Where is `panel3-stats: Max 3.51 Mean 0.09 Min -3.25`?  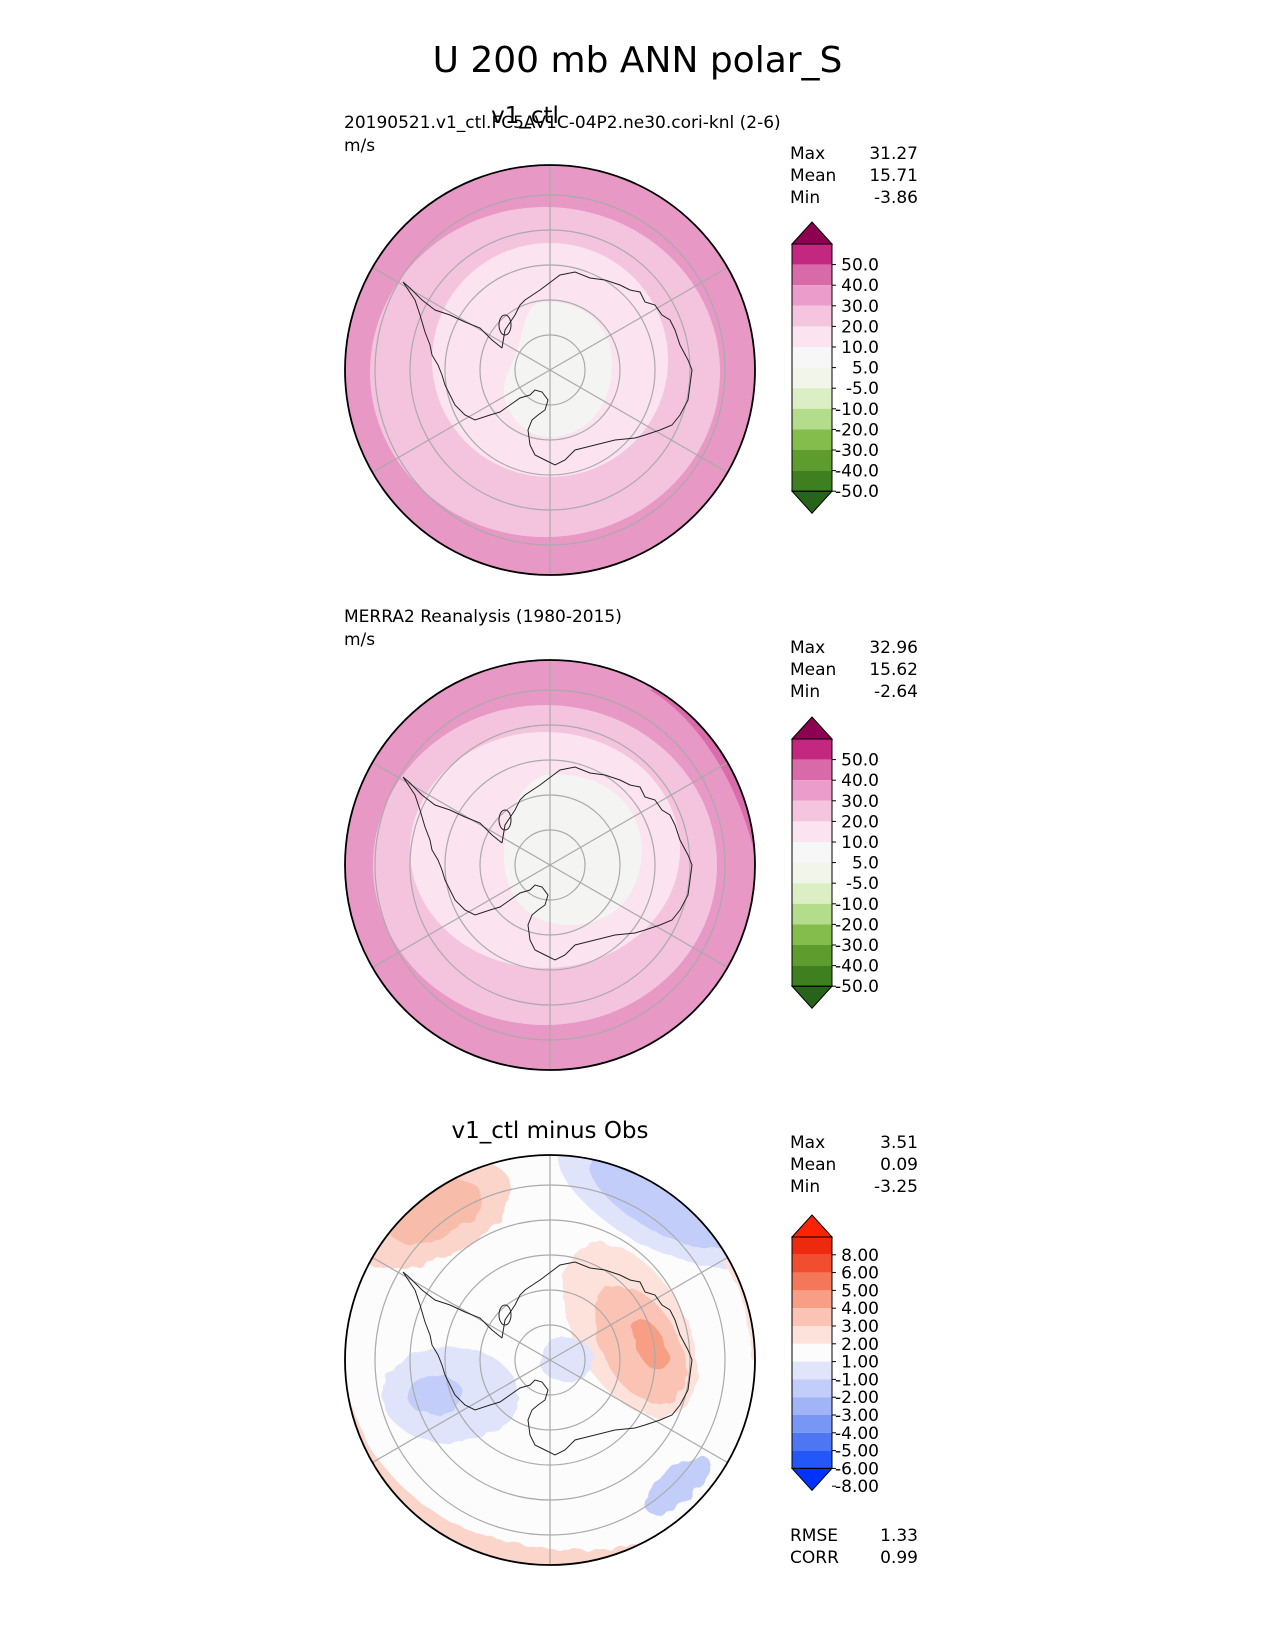 panel3-stats: Max 3.51 Mean 0.09 Min -3.25 is located at coordinates (854, 1165).